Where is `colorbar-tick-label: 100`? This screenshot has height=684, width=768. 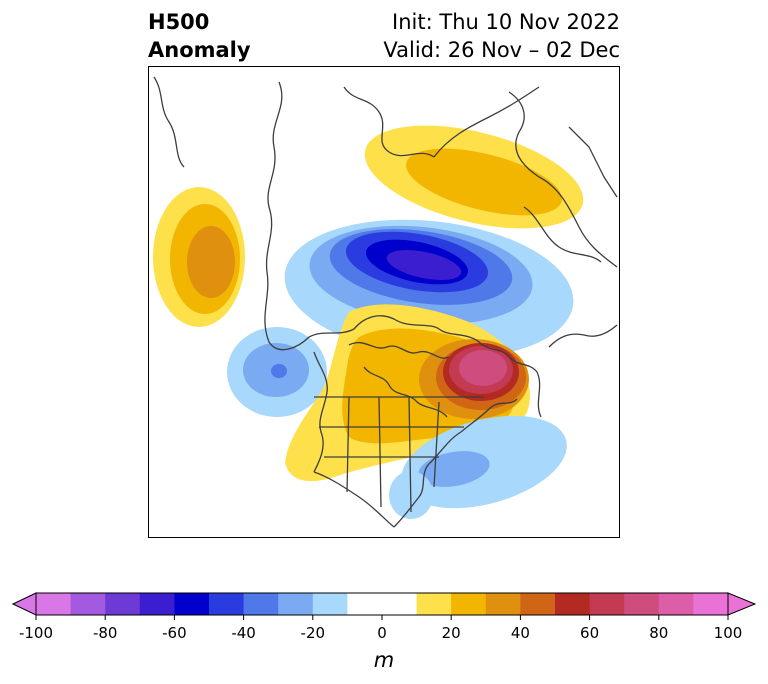 colorbar-tick-label: 100 is located at coordinates (728, 633).